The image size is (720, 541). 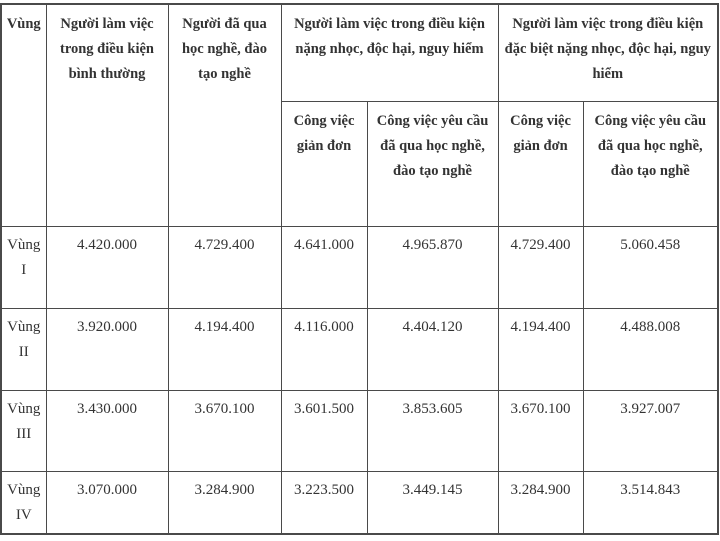 What do you see at coordinates (23, 502) in the screenshot?
I see `region-label: Vùng IV` at bounding box center [23, 502].